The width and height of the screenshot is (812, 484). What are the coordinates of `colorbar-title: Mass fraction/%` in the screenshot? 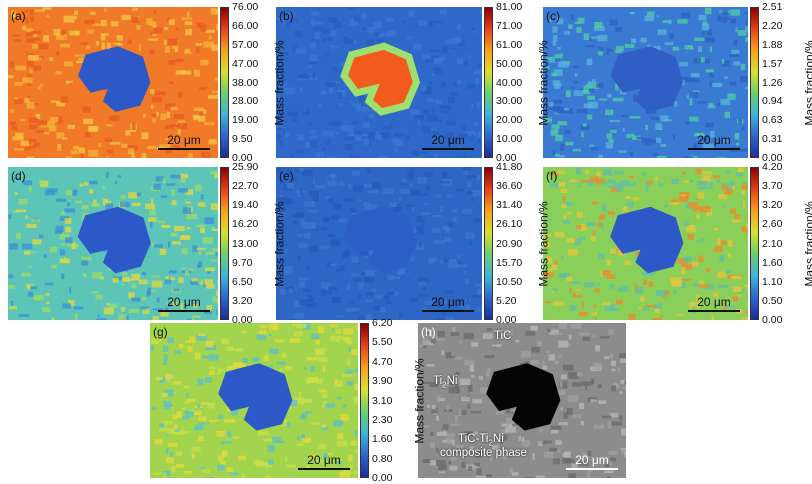 It's located at (419, 400).